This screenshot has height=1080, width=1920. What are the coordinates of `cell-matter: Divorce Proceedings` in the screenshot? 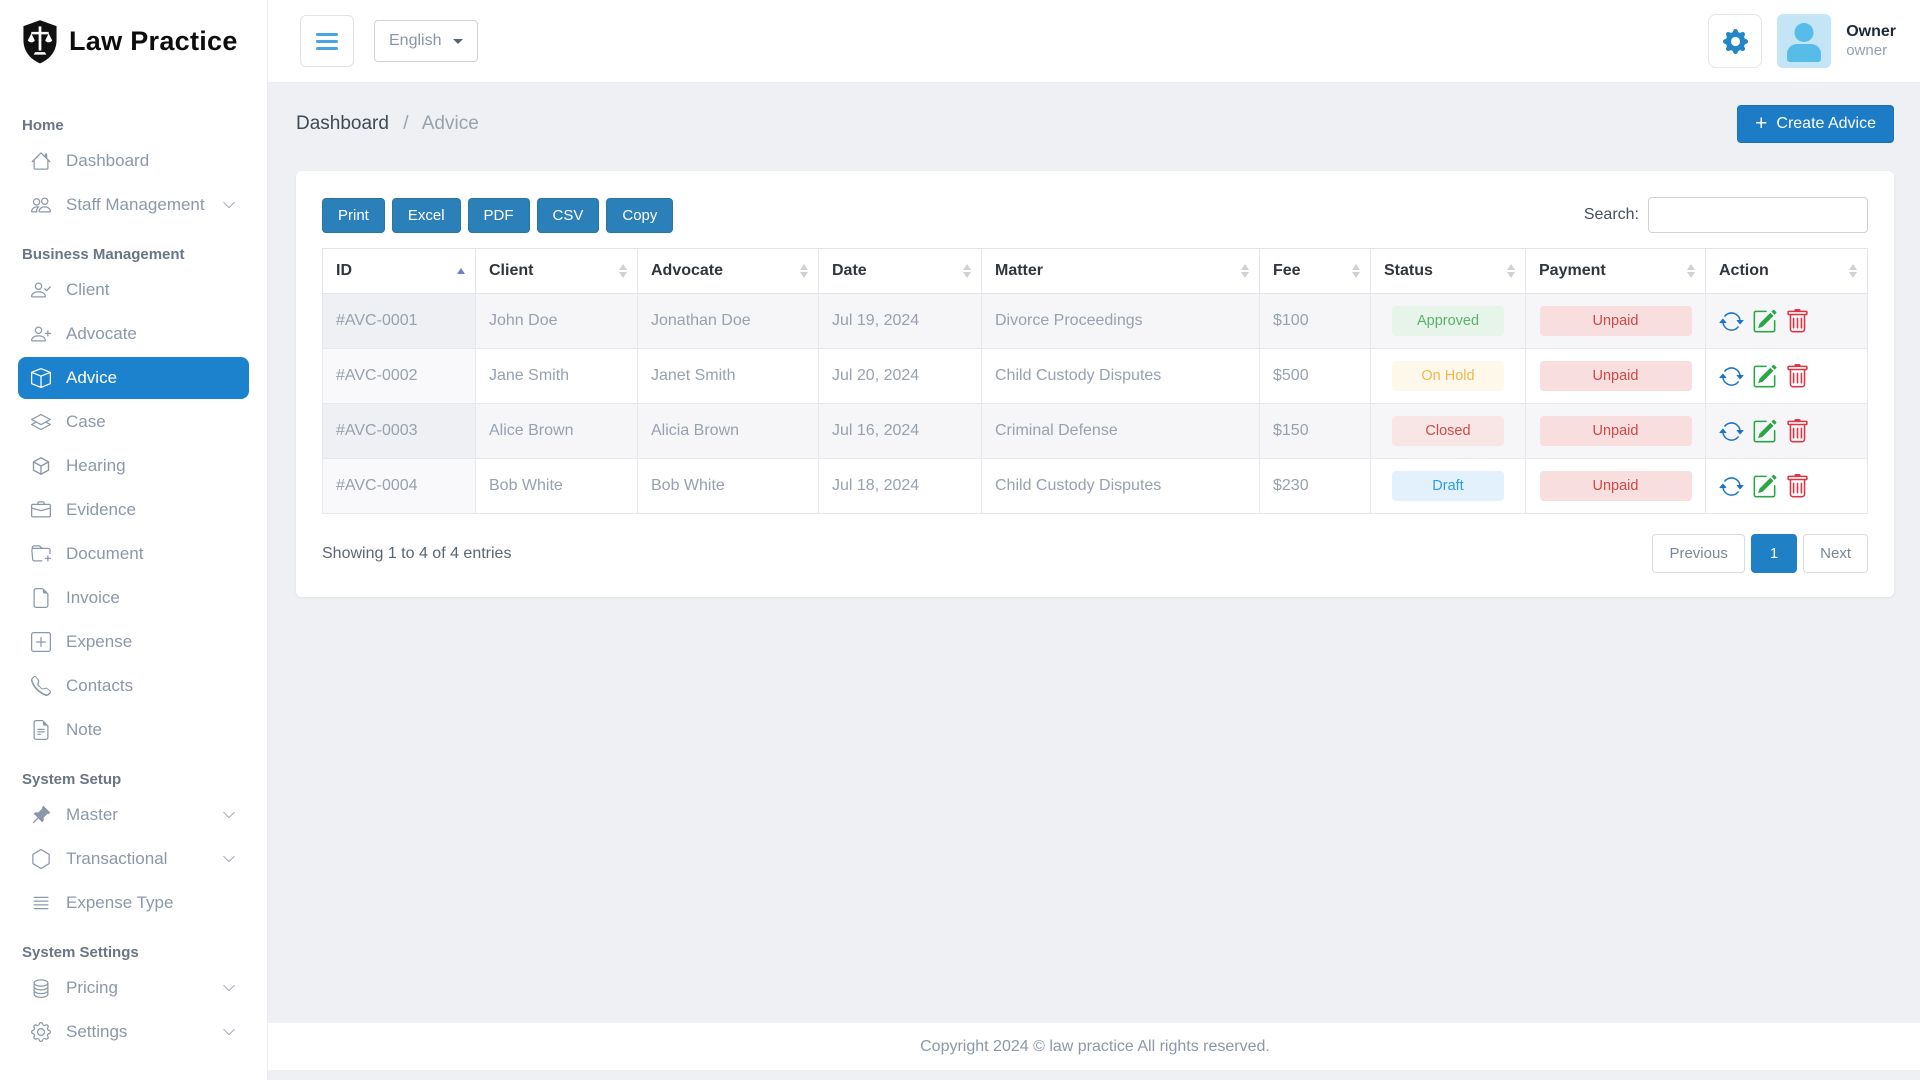 It's located at (1120, 321).